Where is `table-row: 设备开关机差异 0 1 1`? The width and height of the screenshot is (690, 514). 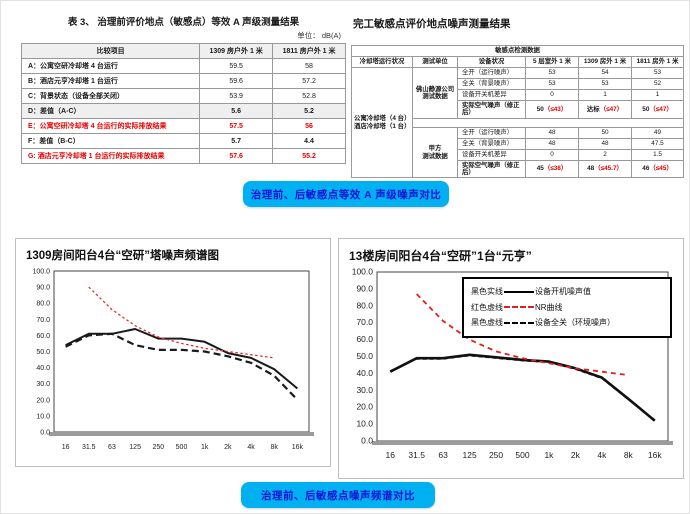 table-row: 设备开关机差异 0 1 1 is located at coordinates (518, 95).